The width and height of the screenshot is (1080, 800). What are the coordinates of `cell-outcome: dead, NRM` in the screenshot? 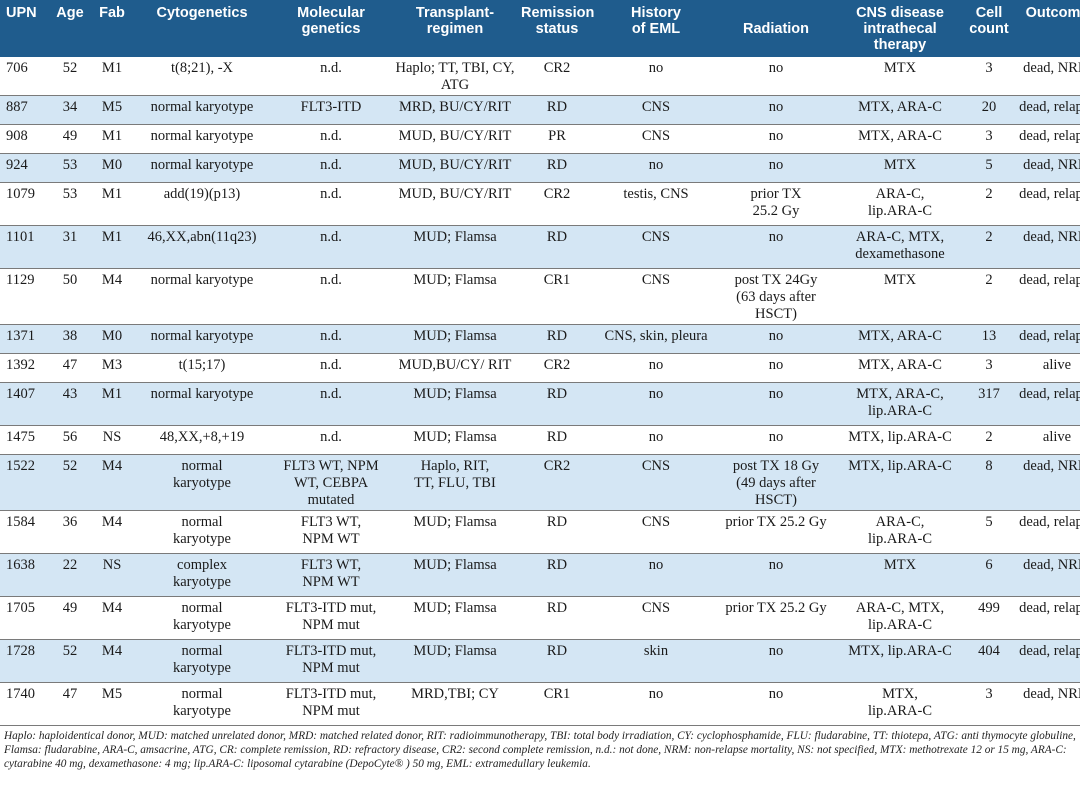 It's located at (1047, 247).